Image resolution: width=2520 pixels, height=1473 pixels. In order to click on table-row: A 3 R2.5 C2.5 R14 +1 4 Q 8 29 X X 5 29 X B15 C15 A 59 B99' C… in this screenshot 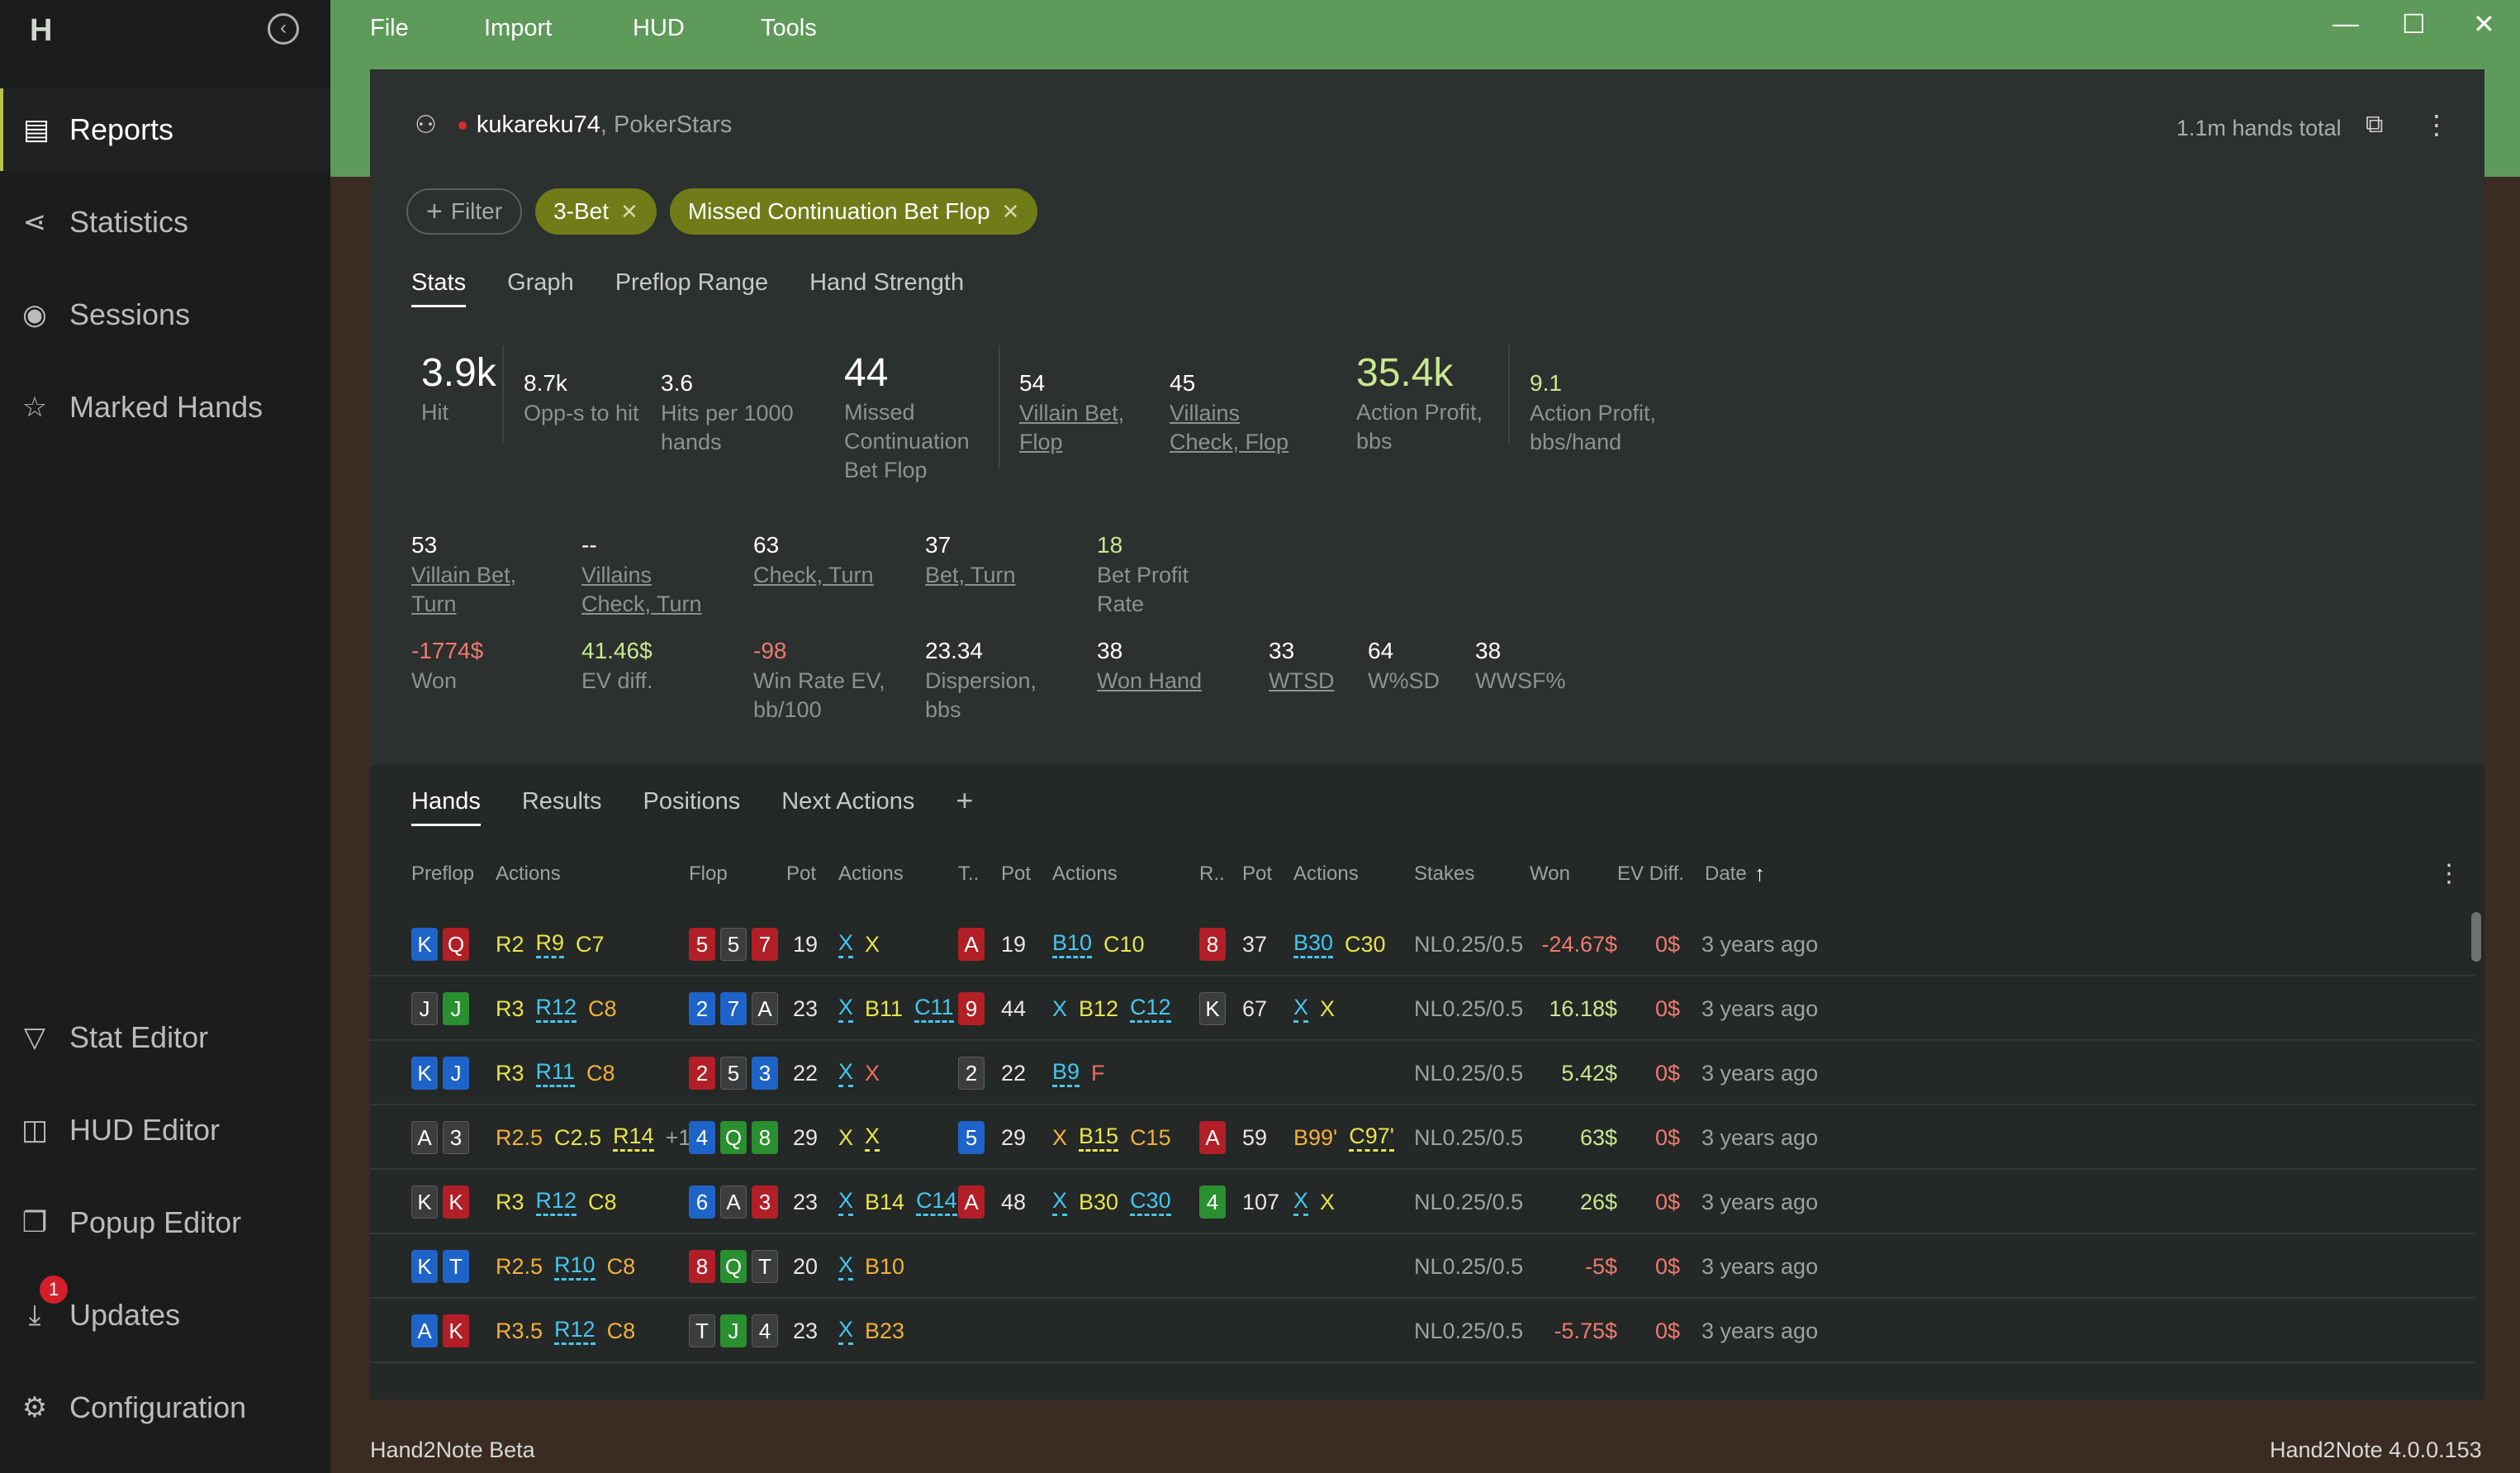, I will do `click(1422, 1137)`.